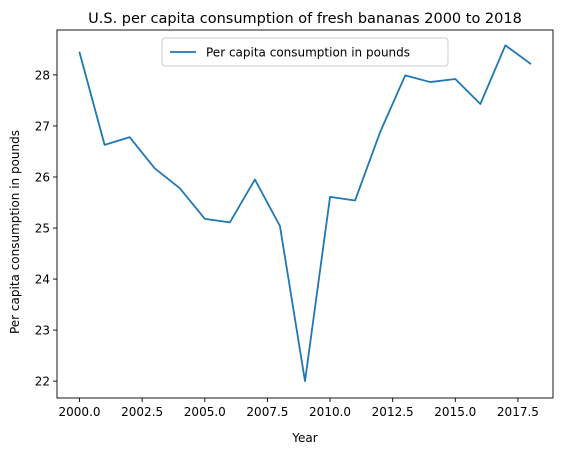 This screenshot has height=455, width=562. What do you see at coordinates (518, 412) in the screenshot?
I see `x-tick-label: 2017.5` at bounding box center [518, 412].